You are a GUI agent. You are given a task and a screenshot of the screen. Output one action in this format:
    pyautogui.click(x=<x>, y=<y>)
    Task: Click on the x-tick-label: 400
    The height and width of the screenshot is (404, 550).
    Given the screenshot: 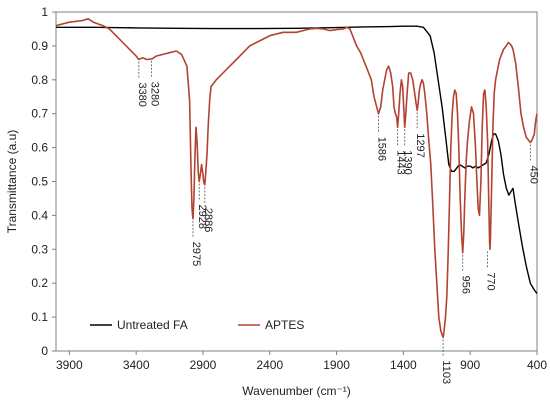 What is the action you would take?
    pyautogui.click(x=537, y=365)
    